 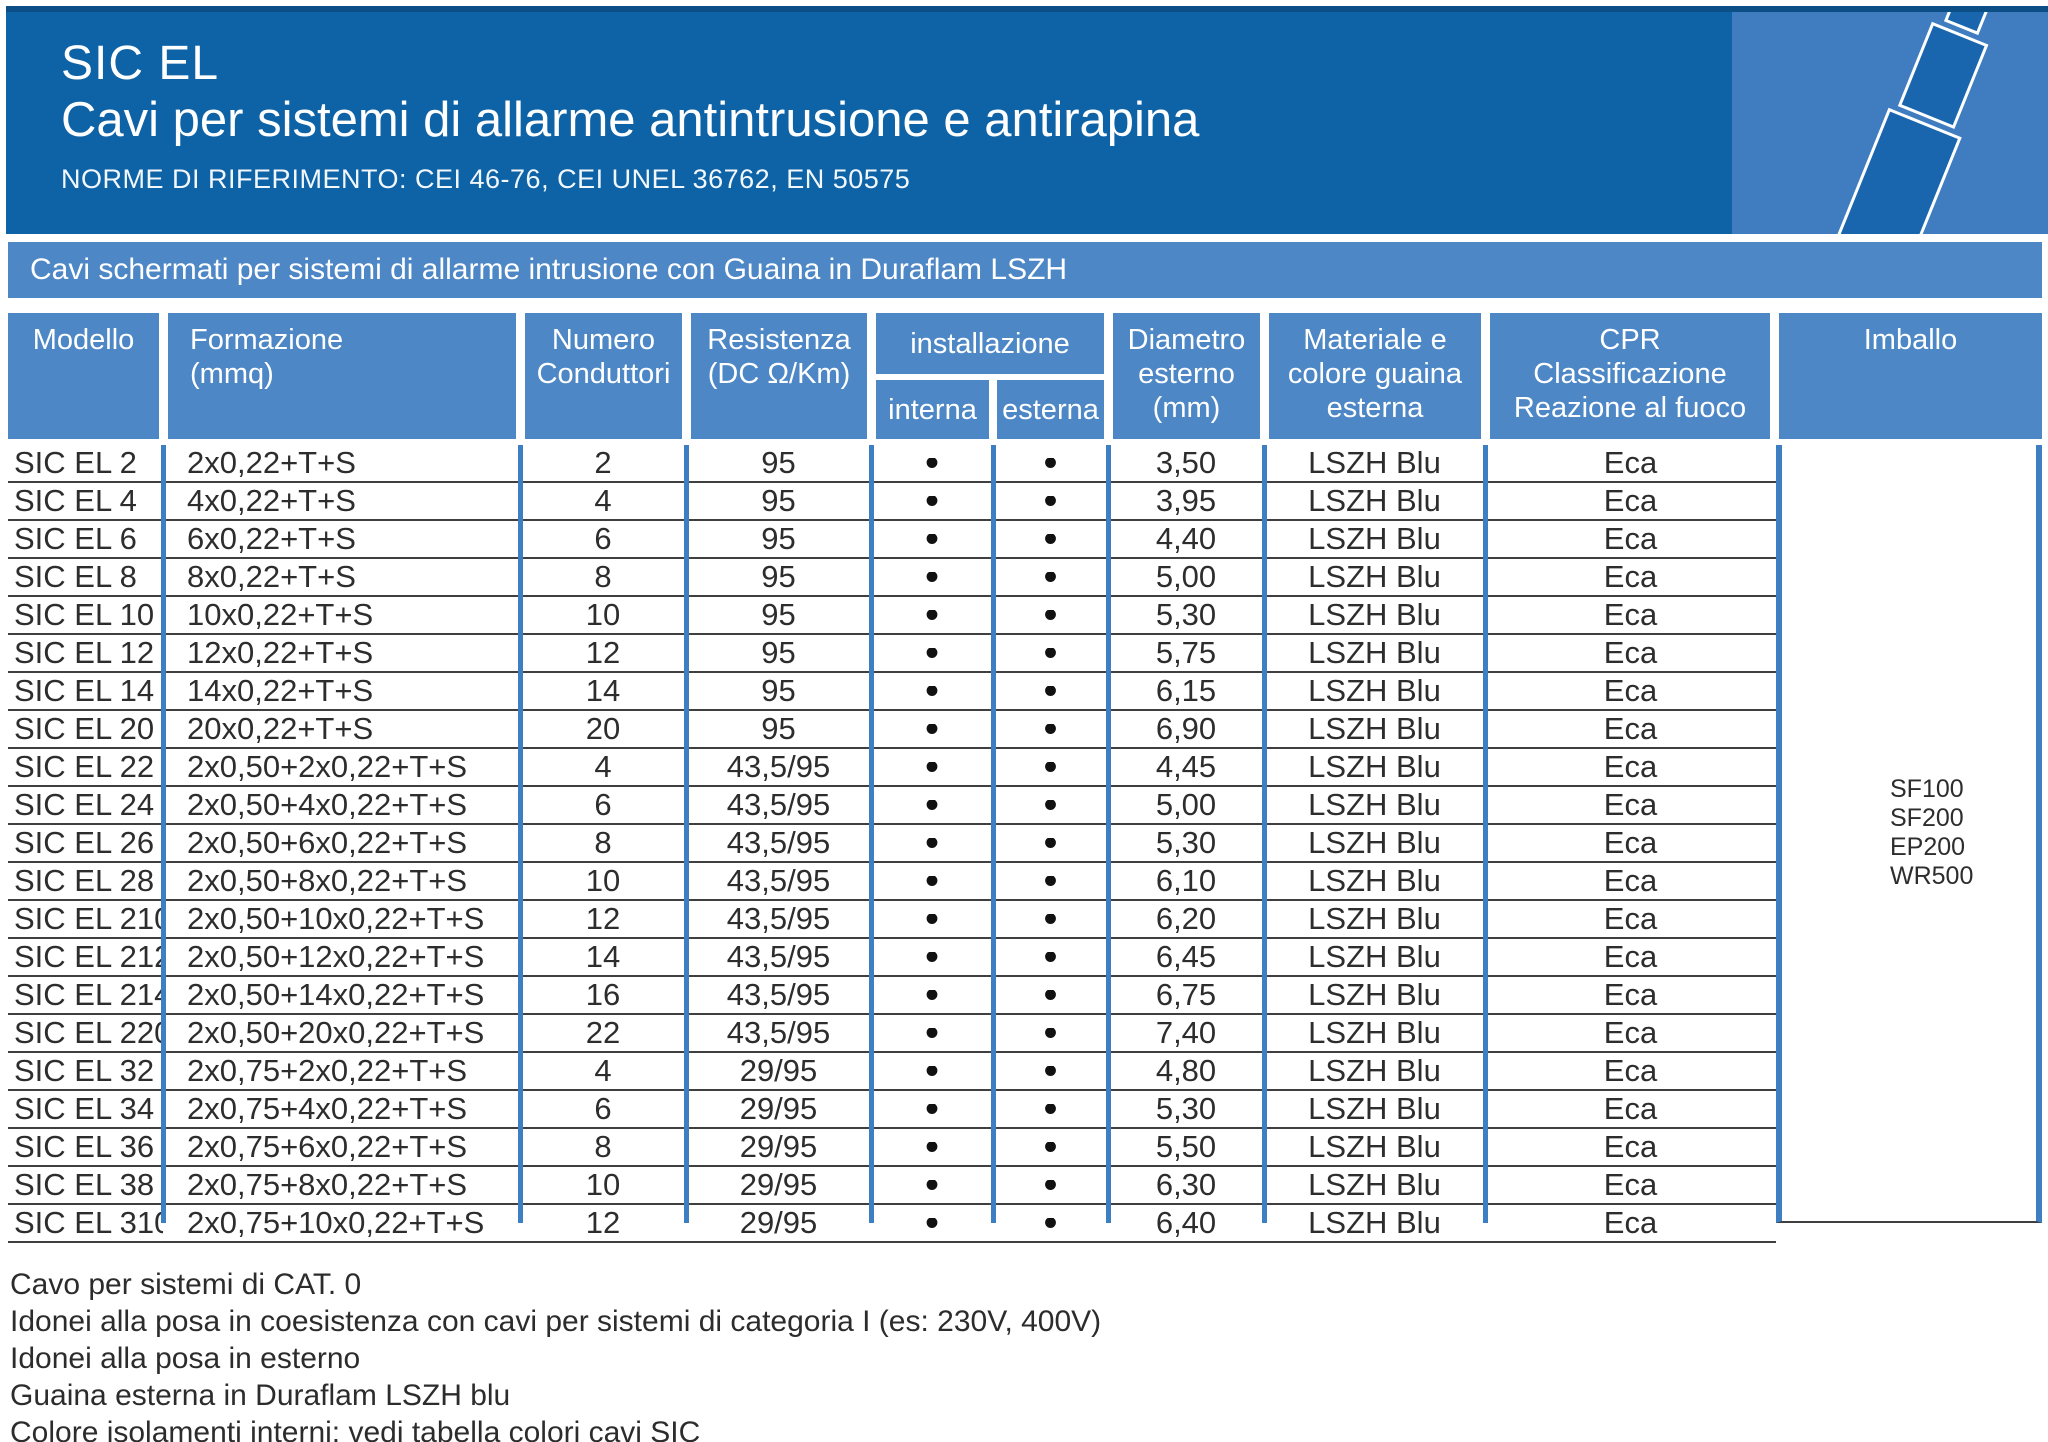 I want to click on col-header-cpr: CPR Classificazione Reazione al fuoco, so click(x=1630, y=376).